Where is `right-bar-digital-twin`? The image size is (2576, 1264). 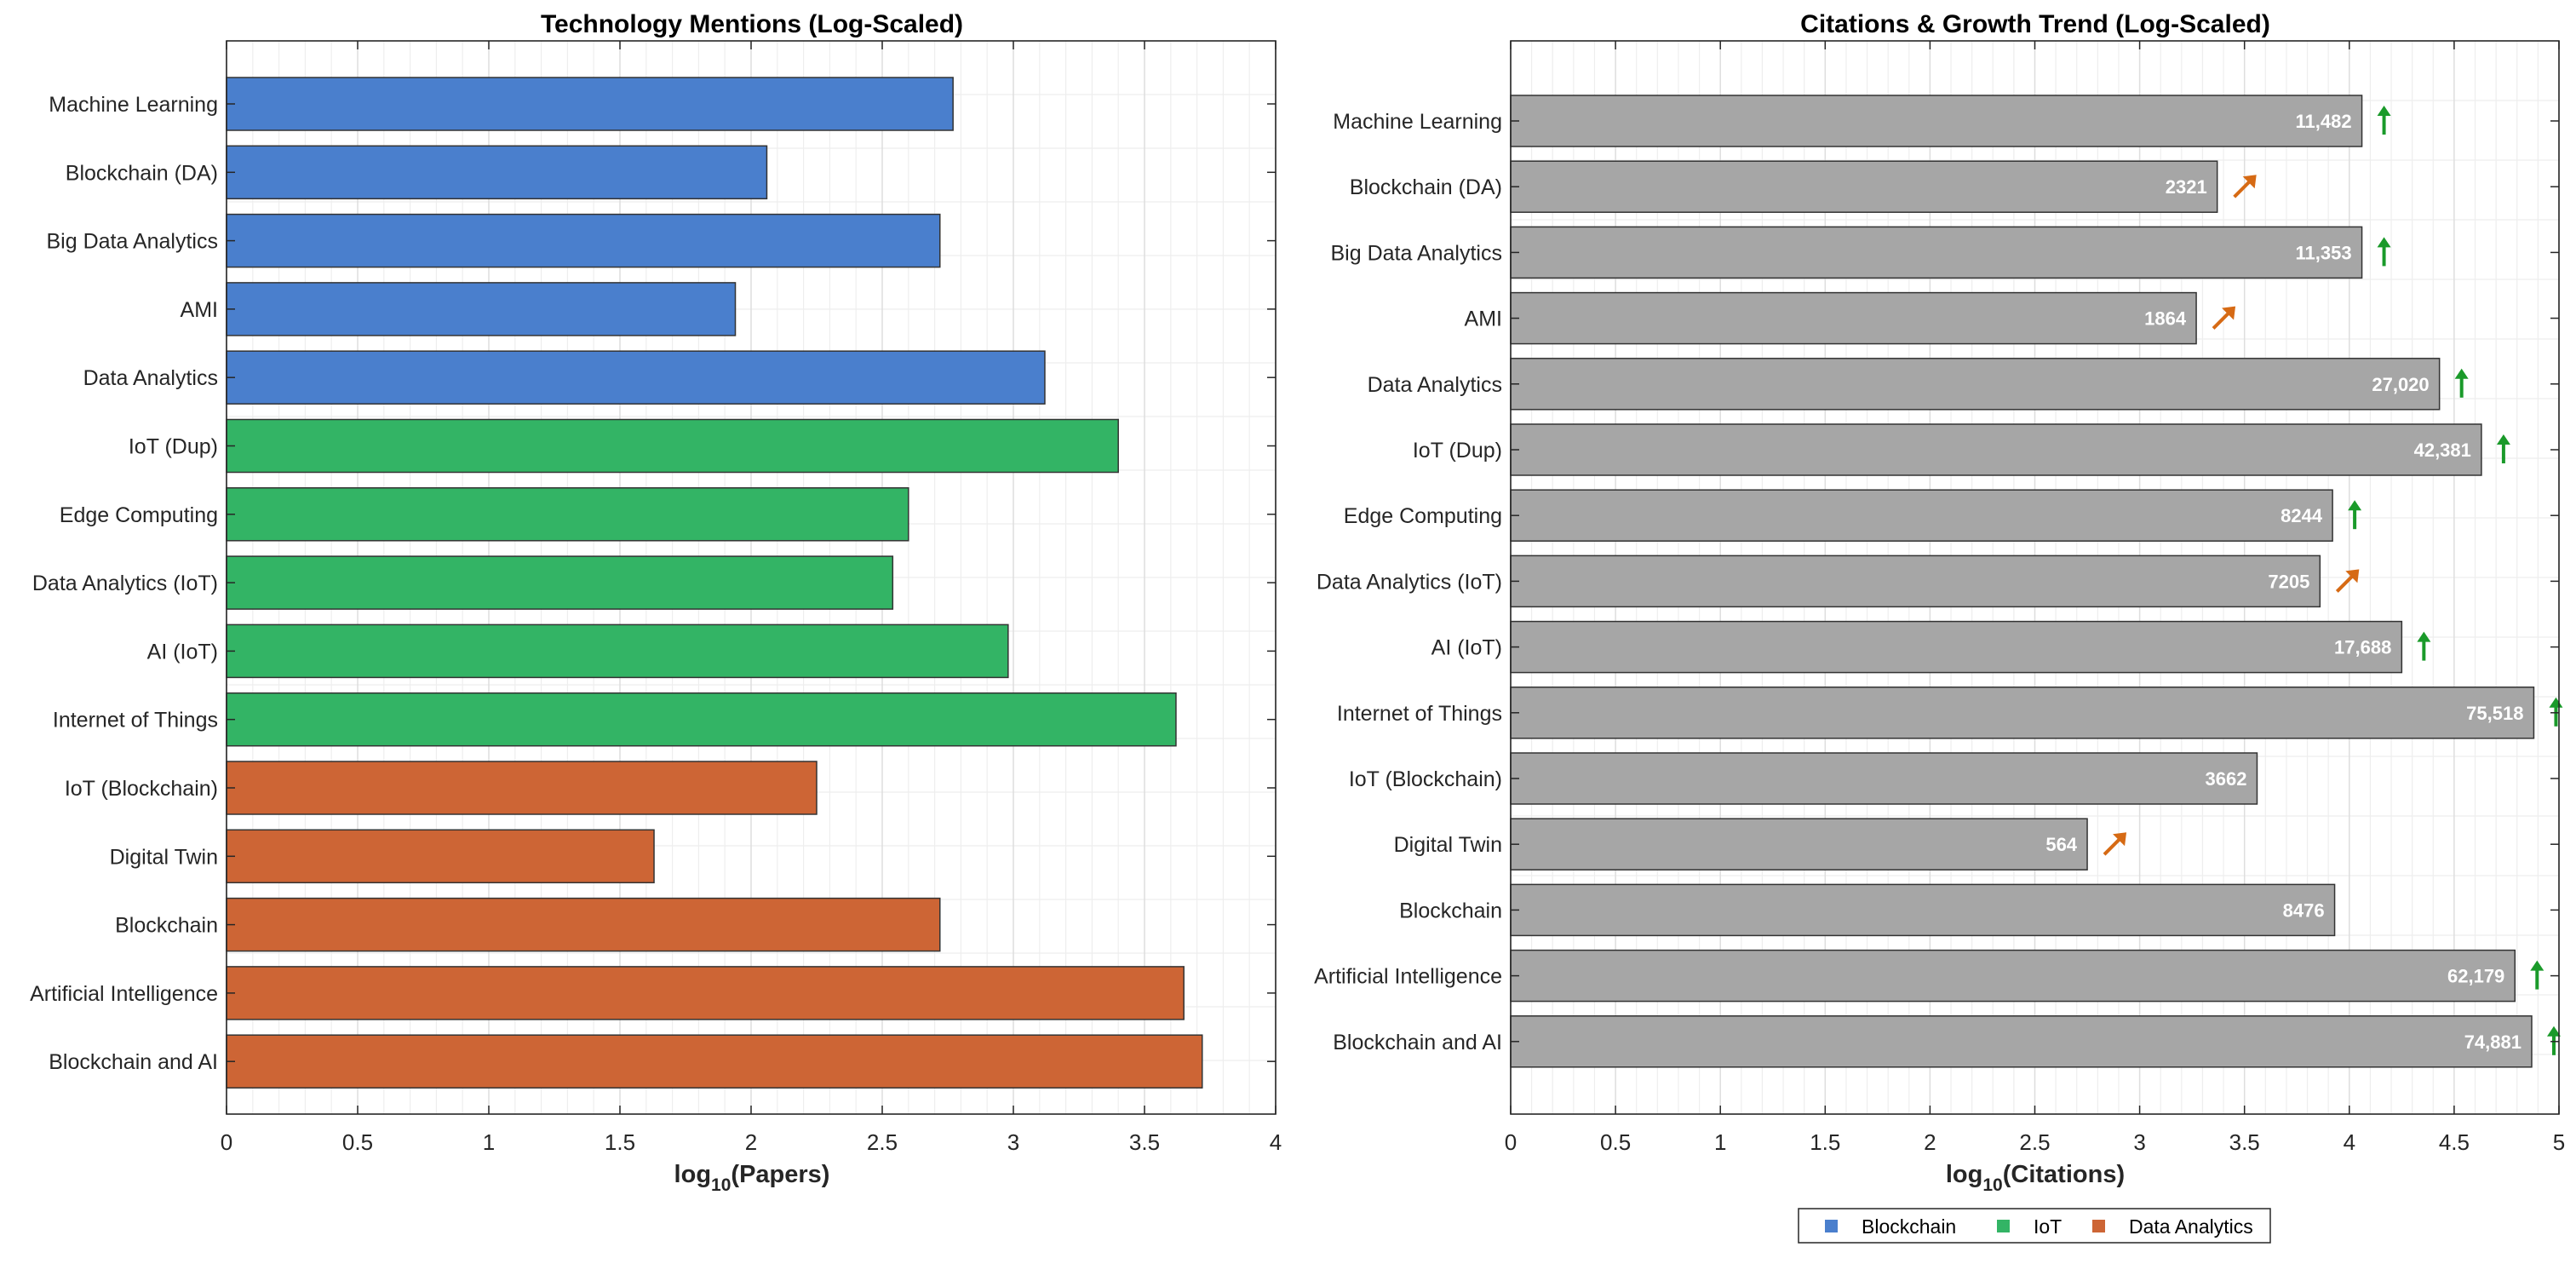 right-bar-digital-twin is located at coordinates (1799, 844).